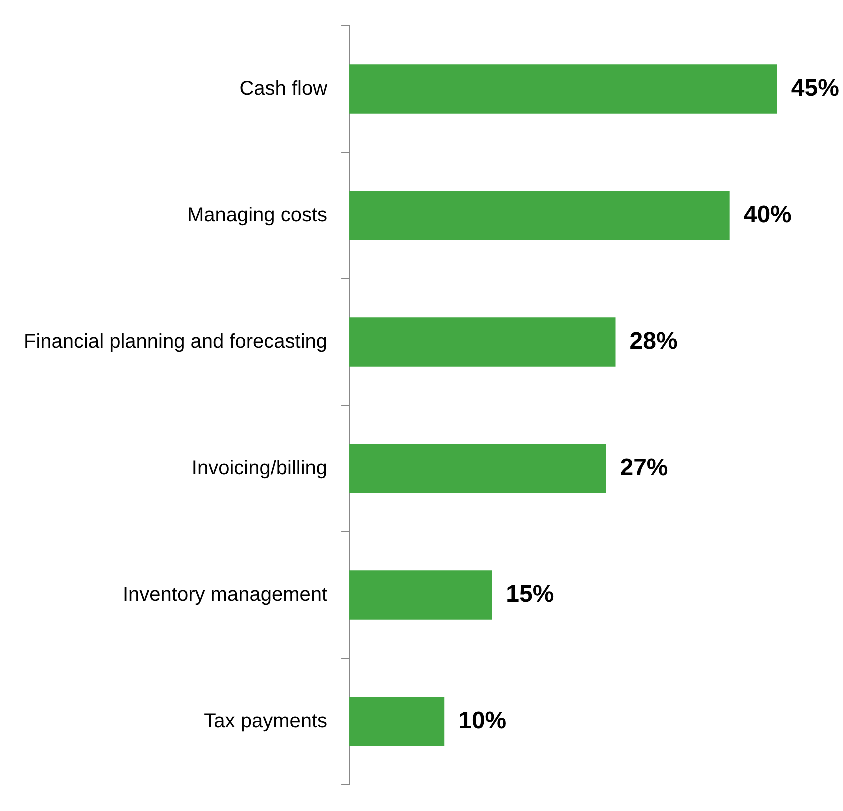 This screenshot has width=843, height=811. I want to click on y-tick-label: Financial planning and forecasting, so click(176, 341).